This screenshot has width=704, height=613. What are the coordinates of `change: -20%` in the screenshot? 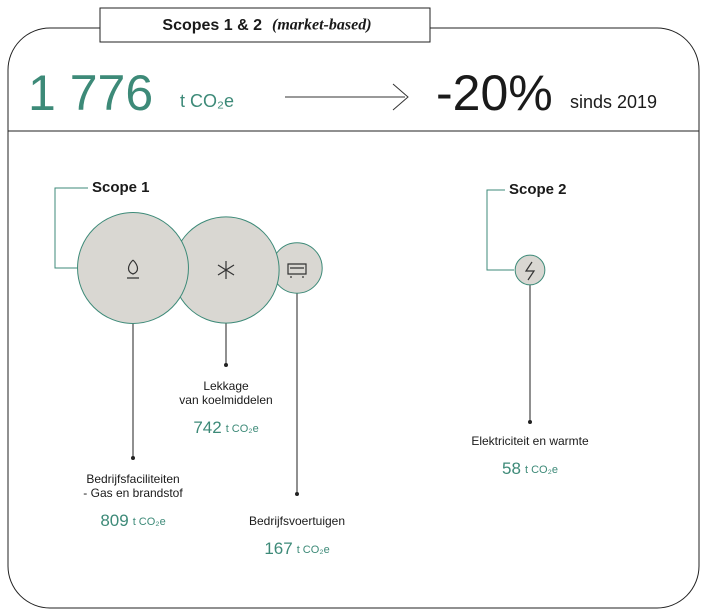 It's located at (494, 93).